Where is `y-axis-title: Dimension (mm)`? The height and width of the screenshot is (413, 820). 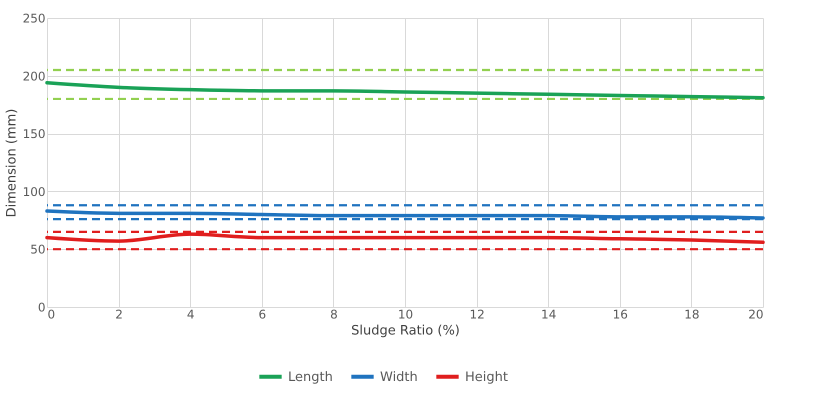 y-axis-title: Dimension (mm) is located at coordinates (12, 163).